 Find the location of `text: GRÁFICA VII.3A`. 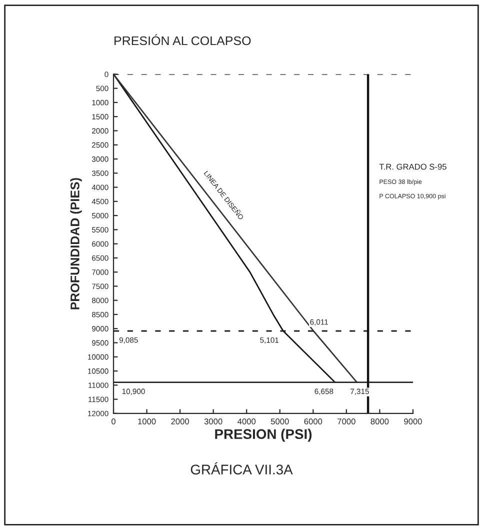

text: GRÁFICA VII.3A is located at coordinates (241, 468).